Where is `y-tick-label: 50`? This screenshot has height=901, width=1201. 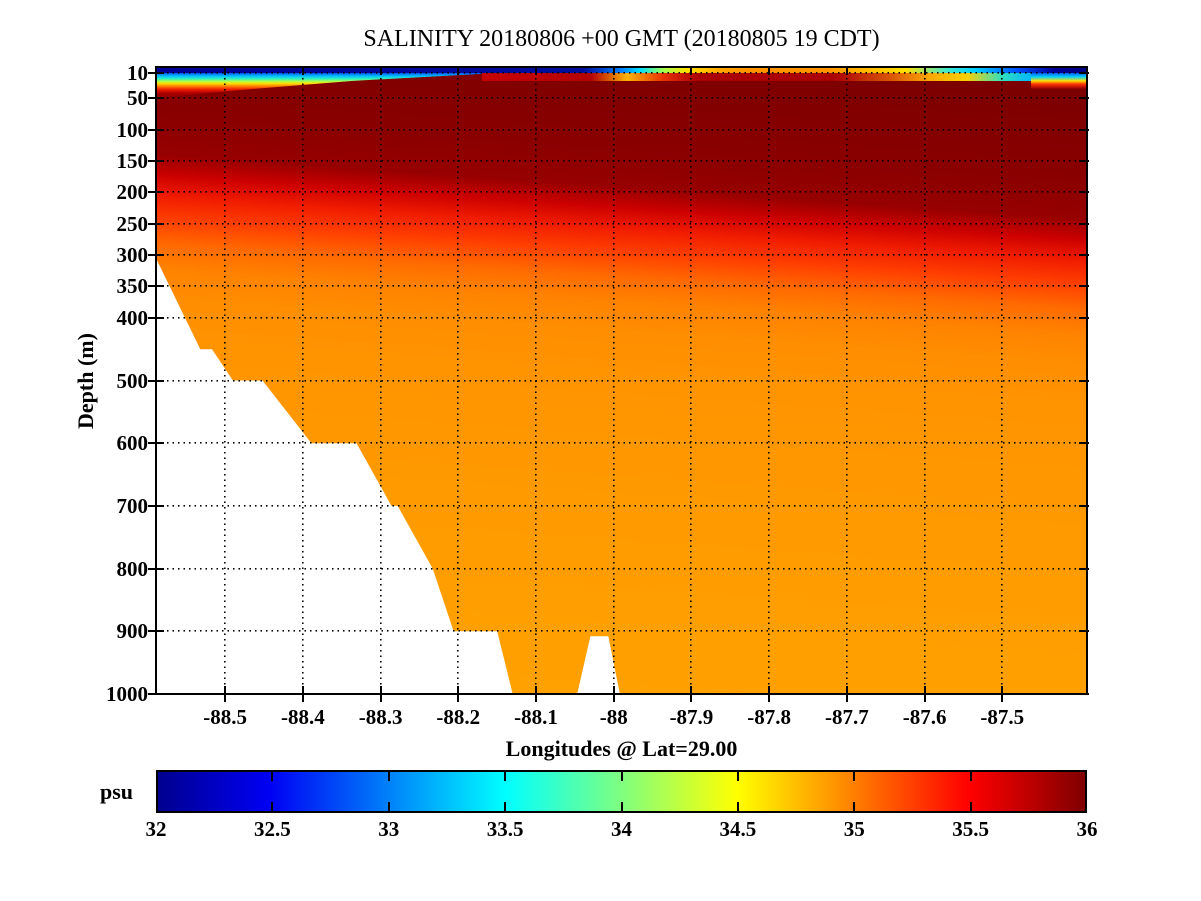 y-tick-label: 50 is located at coordinates (137, 98).